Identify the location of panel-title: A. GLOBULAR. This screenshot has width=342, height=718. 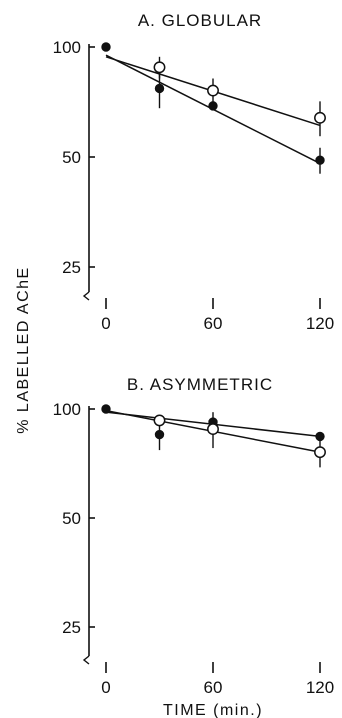
(200, 20).